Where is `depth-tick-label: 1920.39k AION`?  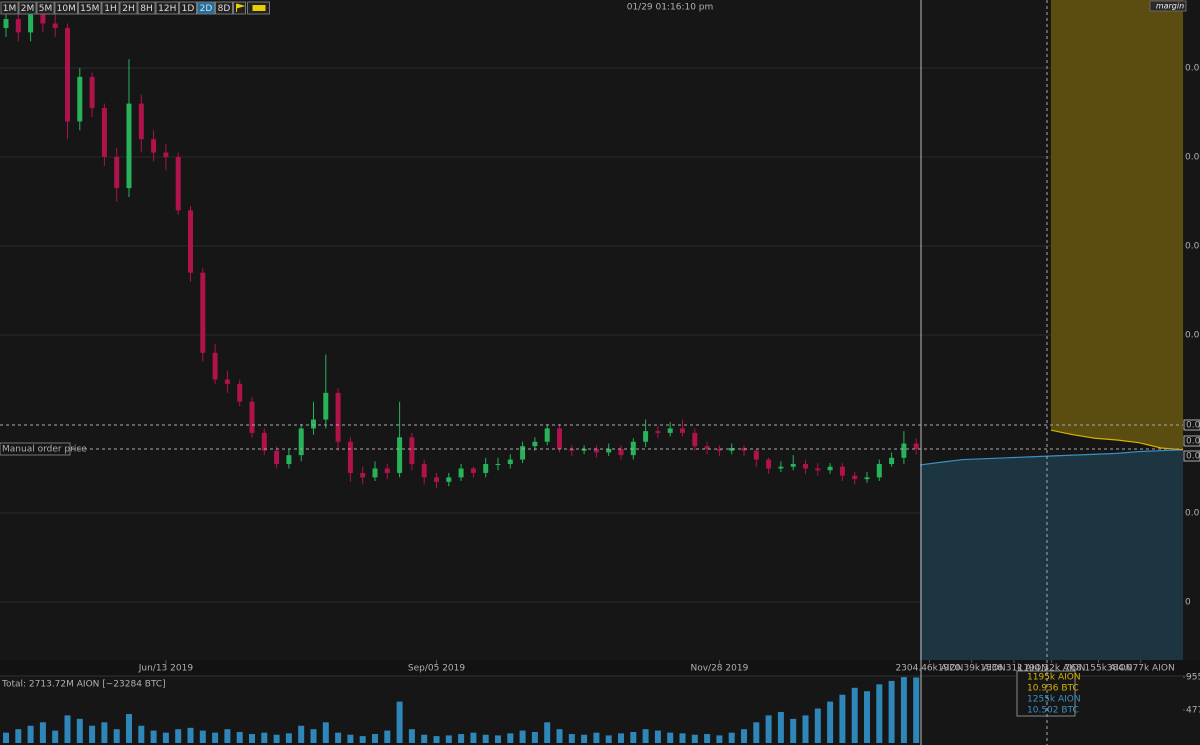
depth-tick-label: 1920.39k AION is located at coordinates (972, 669).